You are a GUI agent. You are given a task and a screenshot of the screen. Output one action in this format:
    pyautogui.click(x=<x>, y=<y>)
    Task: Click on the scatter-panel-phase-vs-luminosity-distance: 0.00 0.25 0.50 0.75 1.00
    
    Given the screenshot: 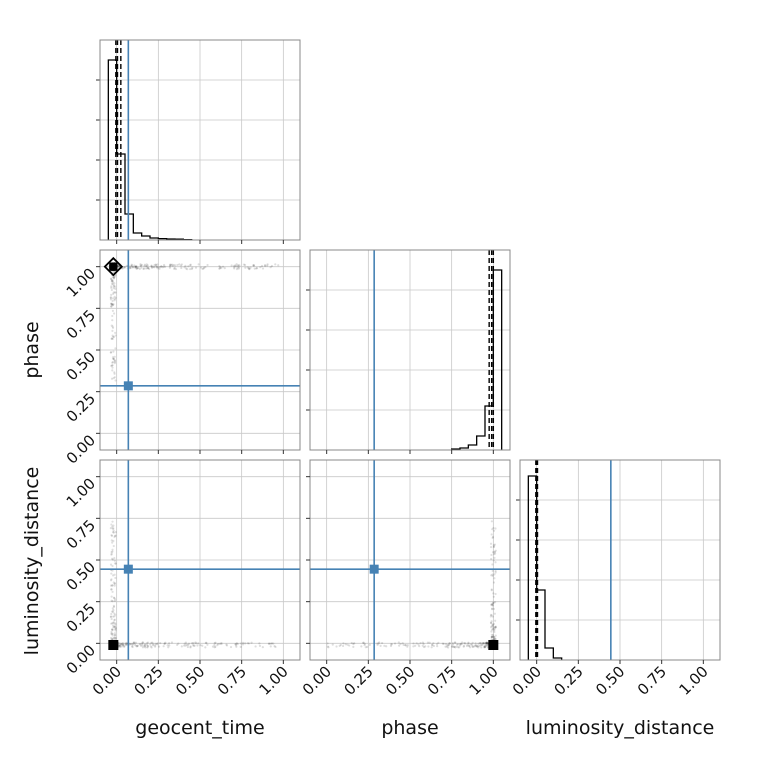 What is the action you would take?
    pyautogui.click(x=405, y=579)
    